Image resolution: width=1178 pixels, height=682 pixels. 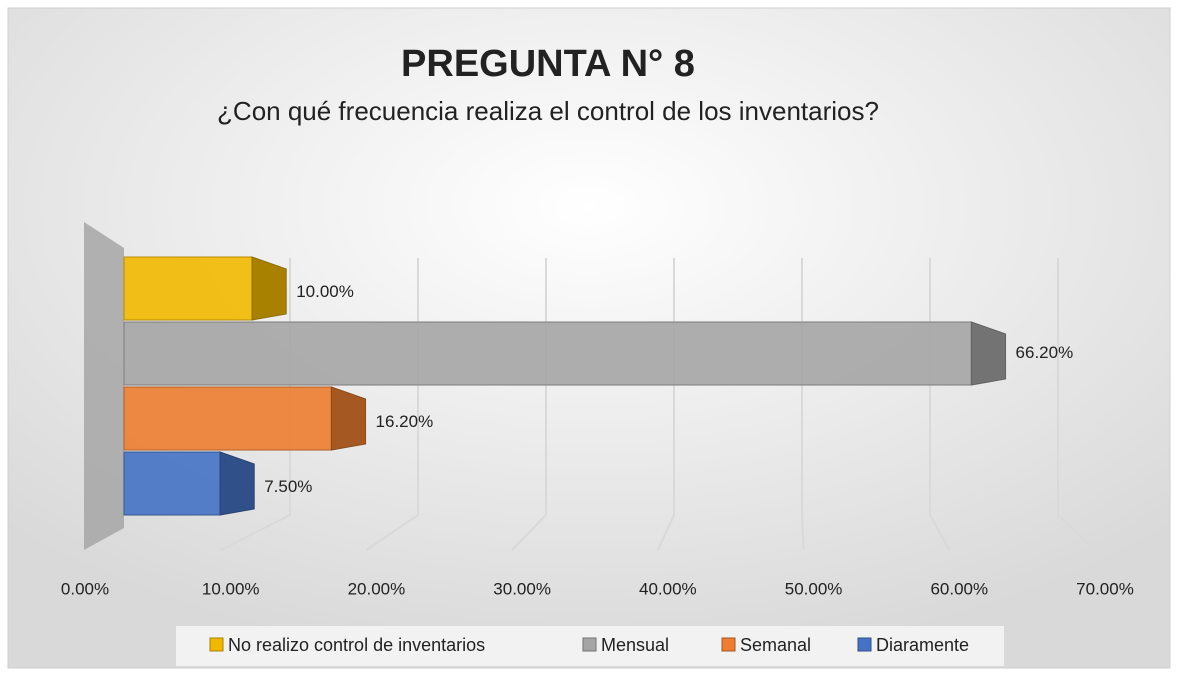 What do you see at coordinates (1076, 404) in the screenshot?
I see `grid-line` at bounding box center [1076, 404].